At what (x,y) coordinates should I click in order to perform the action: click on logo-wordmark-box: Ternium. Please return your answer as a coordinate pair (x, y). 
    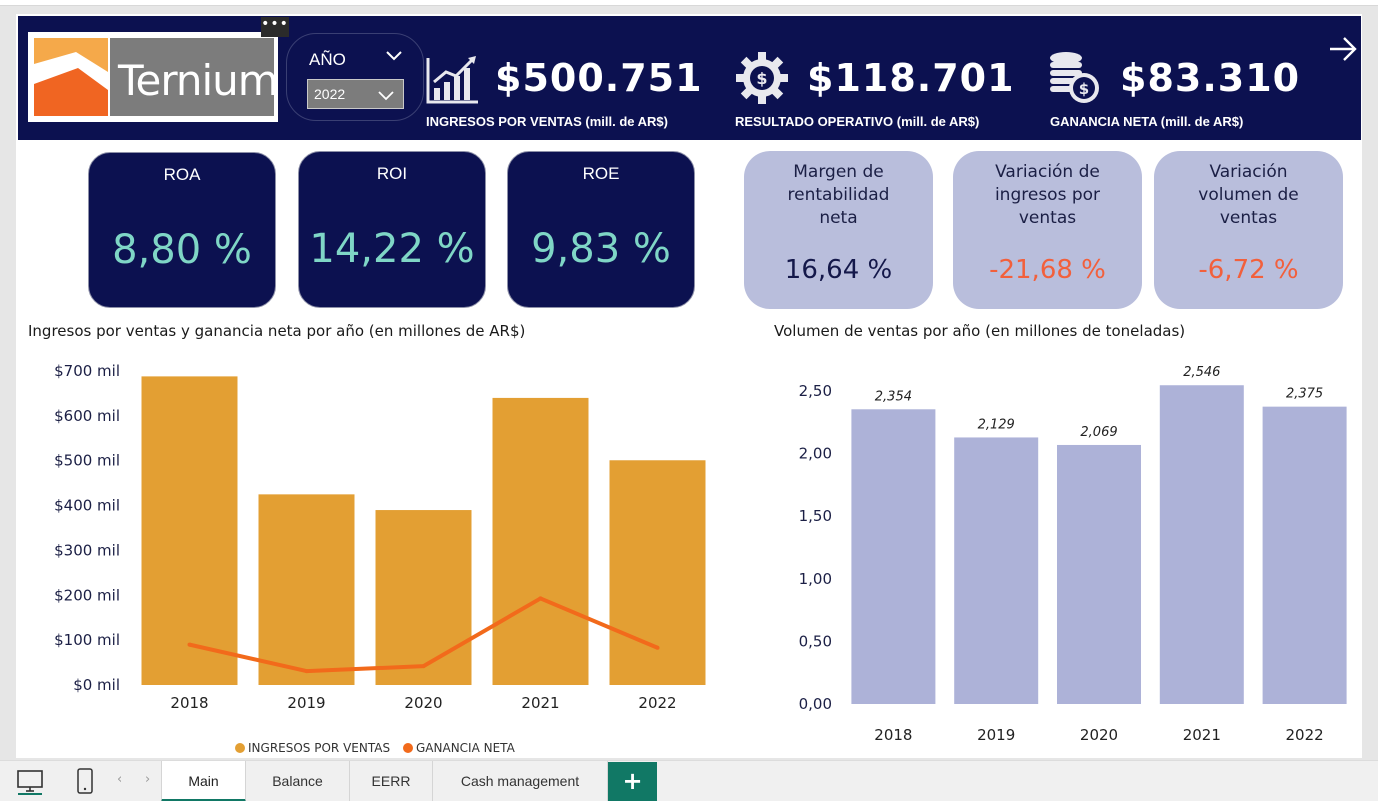
    Looking at the image, I should click on (194, 77).